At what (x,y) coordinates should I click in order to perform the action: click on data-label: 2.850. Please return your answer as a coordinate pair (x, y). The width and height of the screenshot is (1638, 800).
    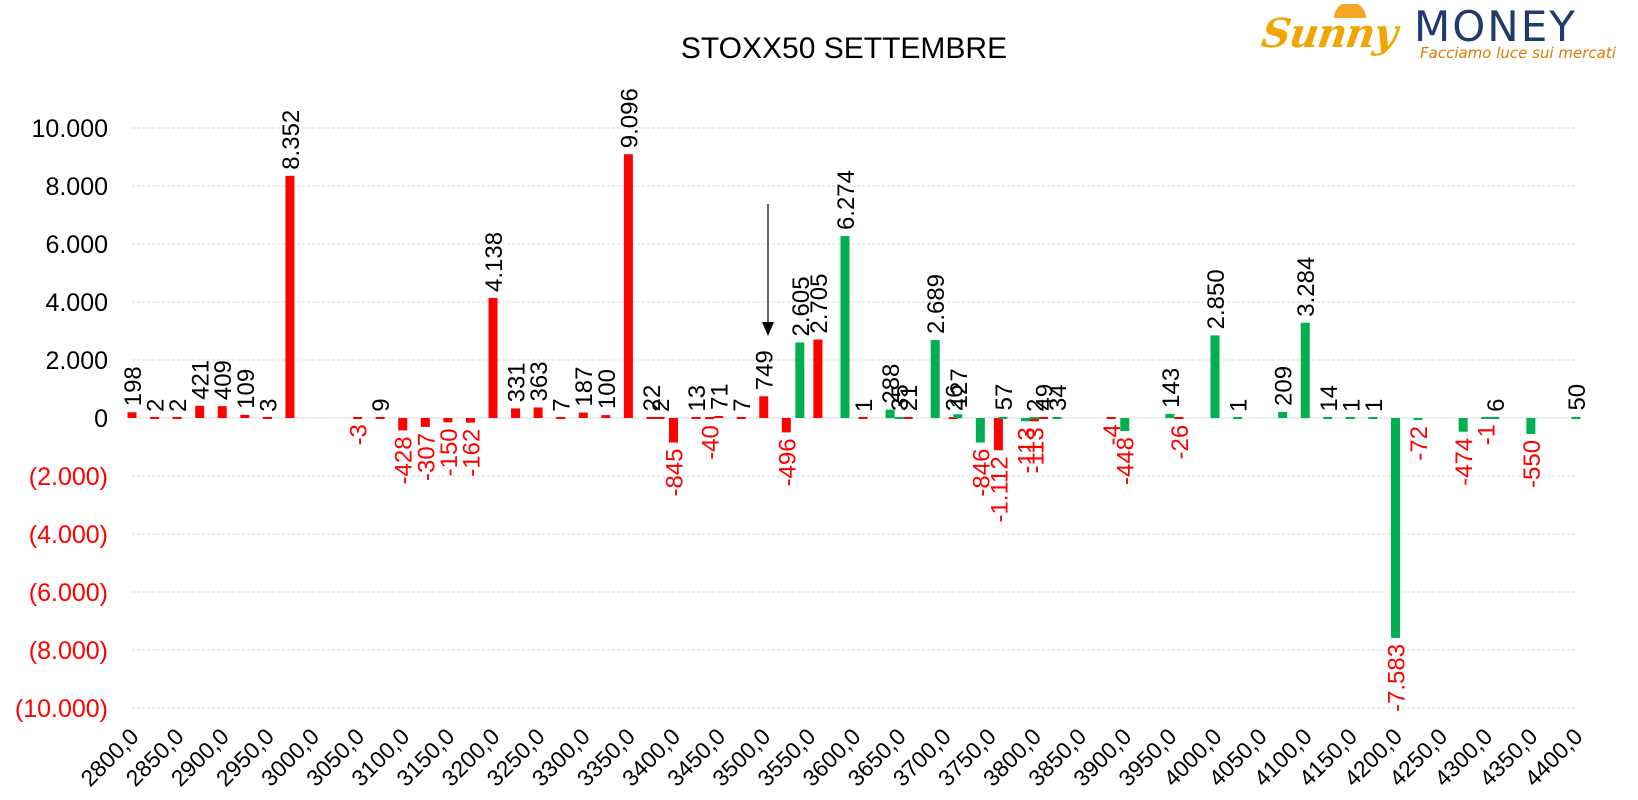
    Looking at the image, I should click on (1216, 299).